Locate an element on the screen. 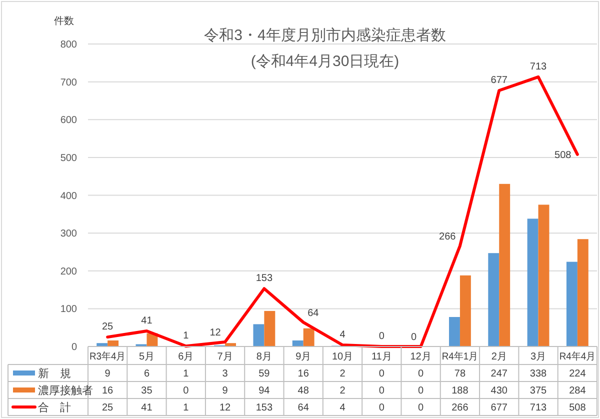  annotation: 12 is located at coordinates (215, 332).